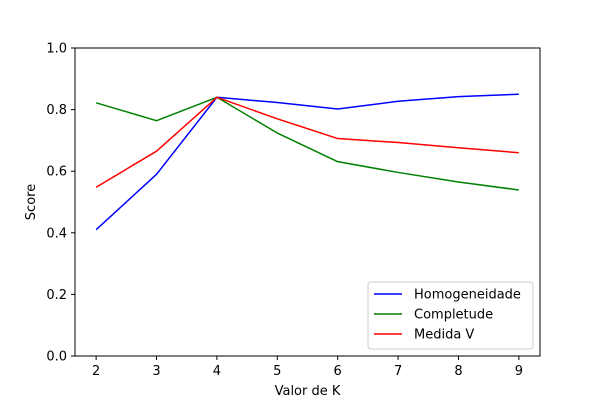 The width and height of the screenshot is (600, 400). I want to click on x-tick-label: 3, so click(156, 371).